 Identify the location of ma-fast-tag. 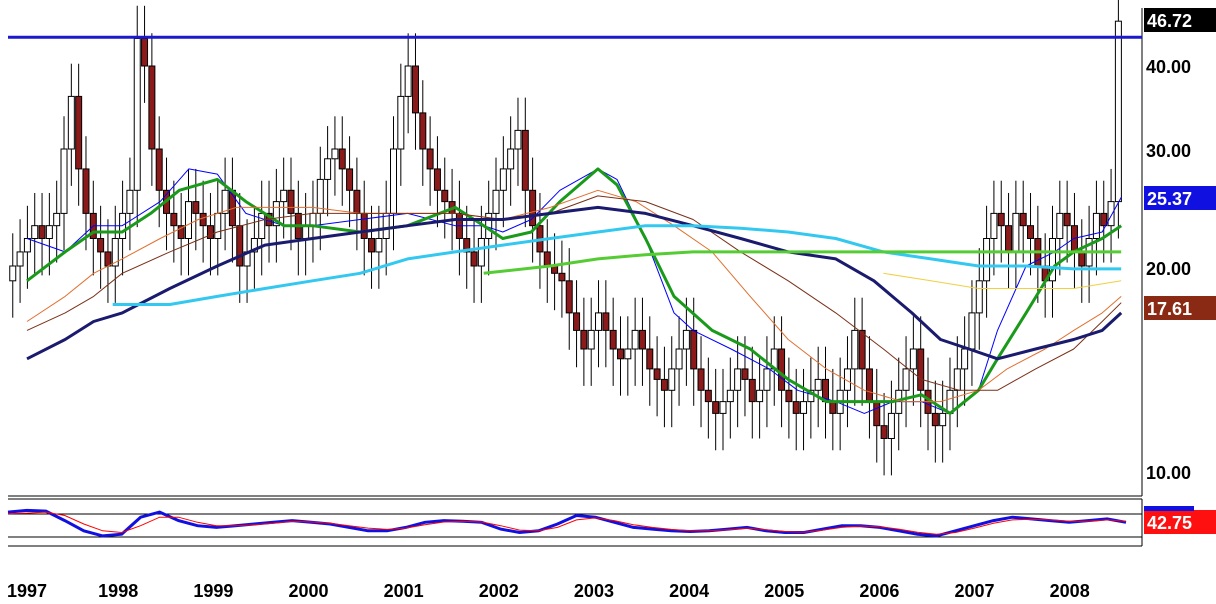
(1180, 198).